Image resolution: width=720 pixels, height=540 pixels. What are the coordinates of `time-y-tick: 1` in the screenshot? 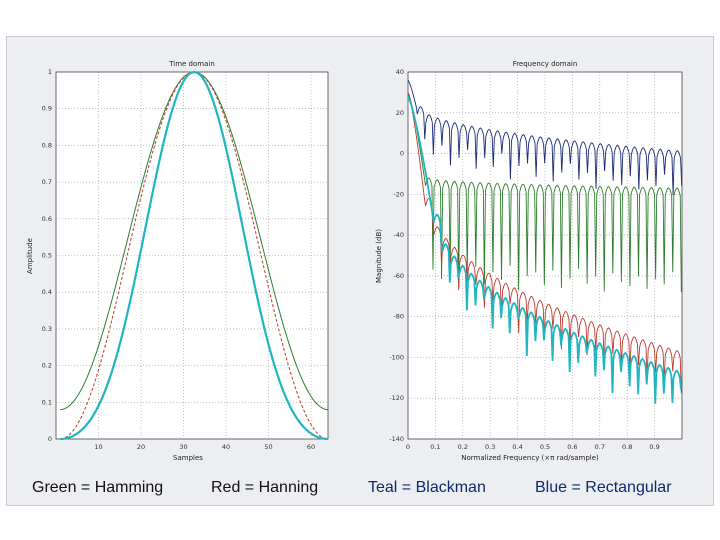 It's located at (50, 72).